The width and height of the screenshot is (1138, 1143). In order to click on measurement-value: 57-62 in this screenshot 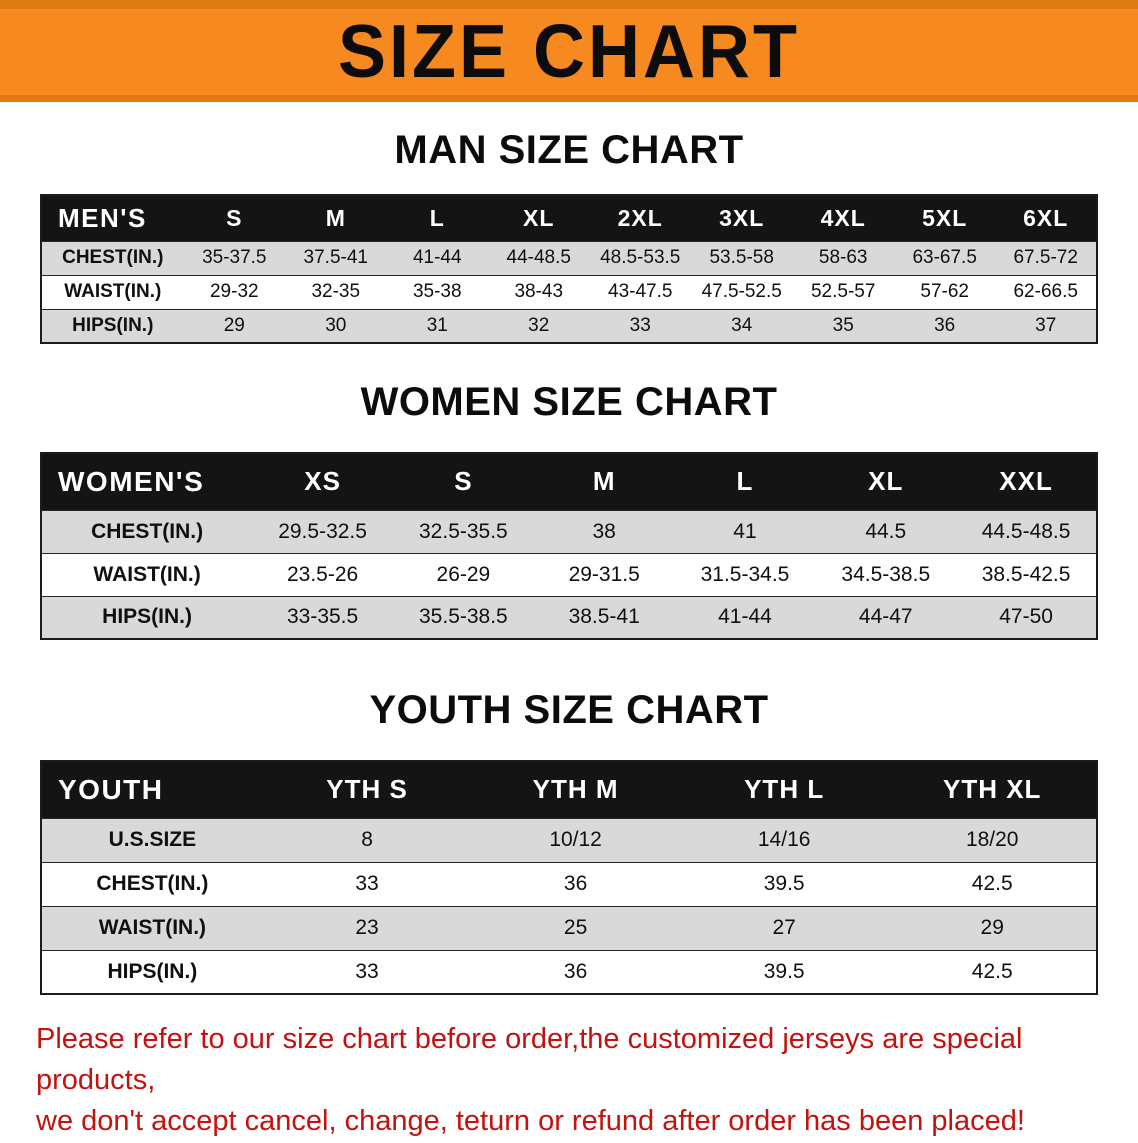, I will do `click(944, 292)`.